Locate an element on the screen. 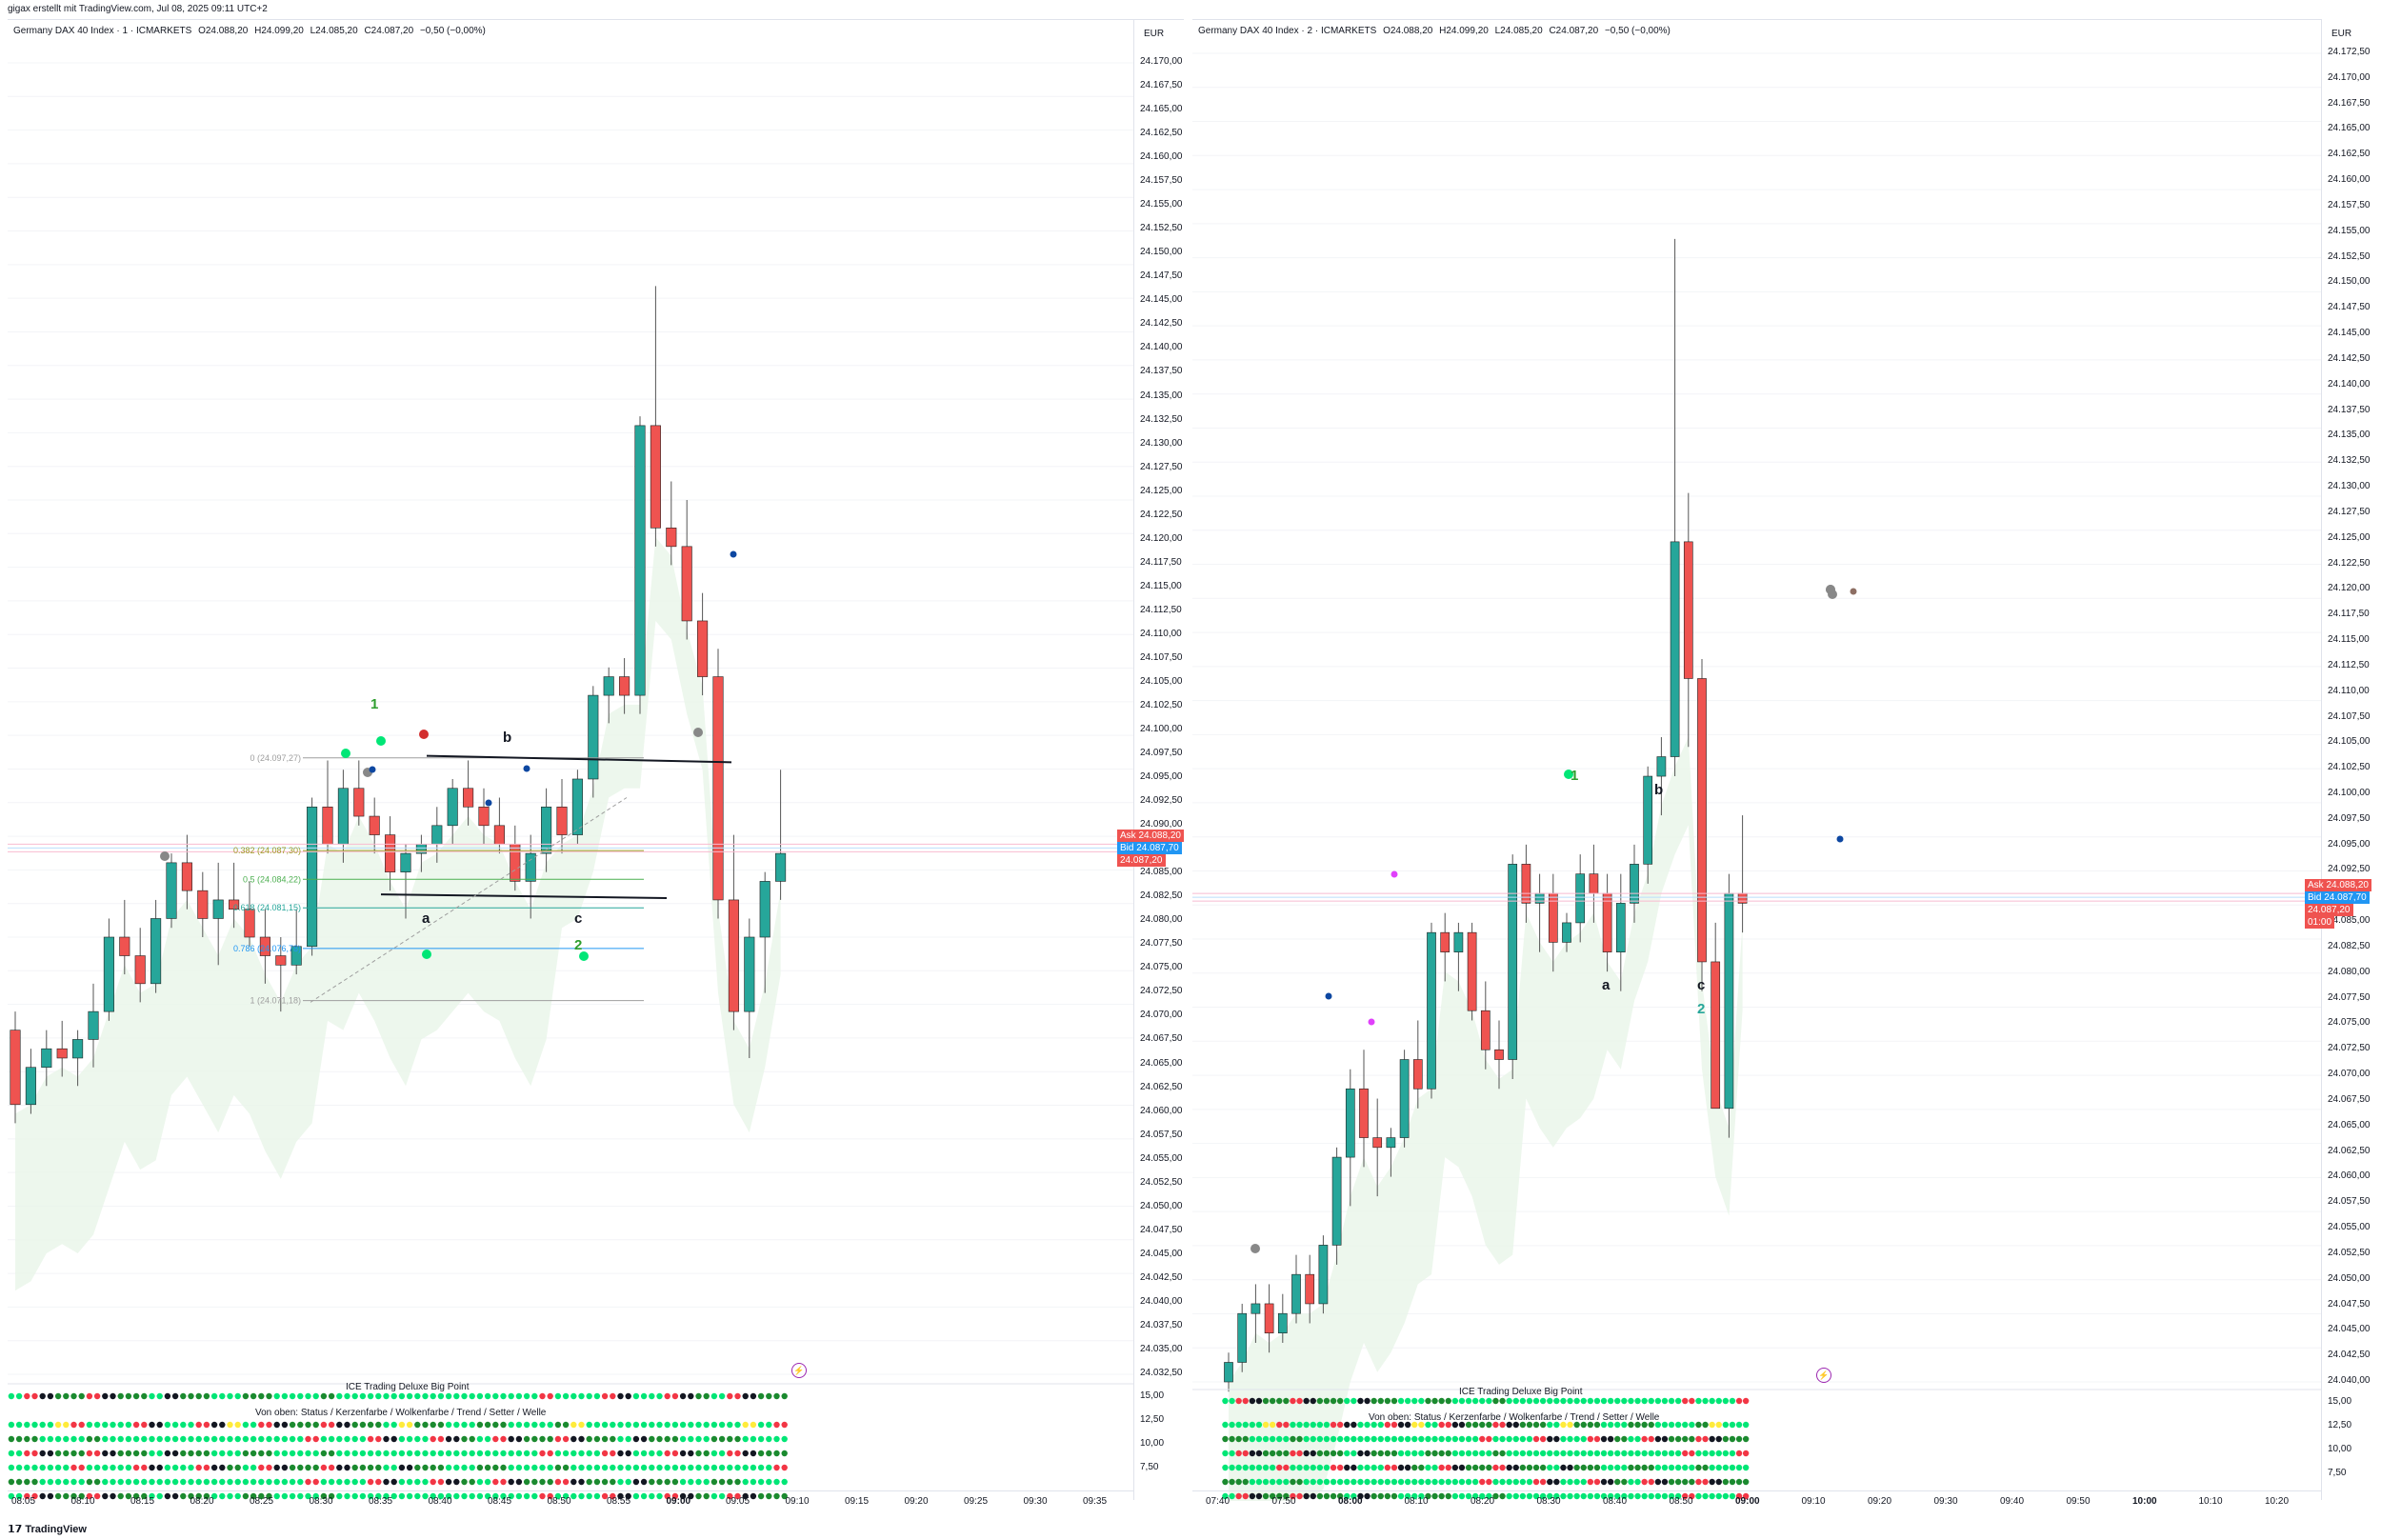 The width and height of the screenshot is (2381, 1540). price-tick: 24.072,50 is located at coordinates (2349, 1048).